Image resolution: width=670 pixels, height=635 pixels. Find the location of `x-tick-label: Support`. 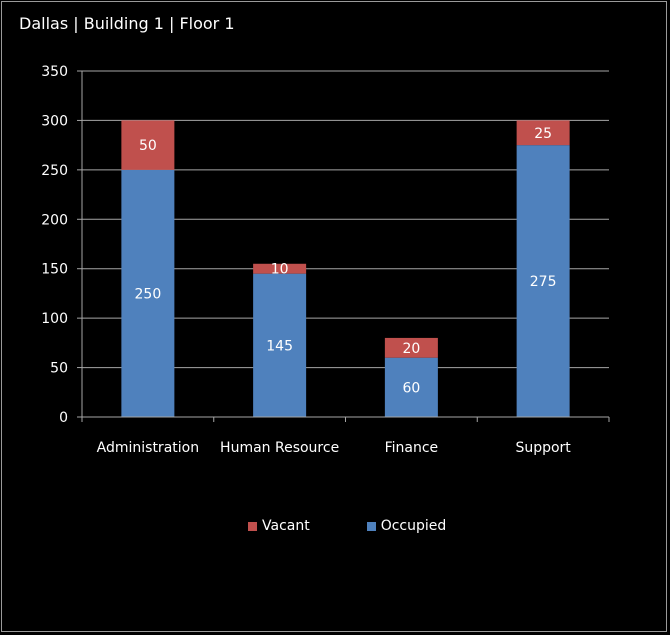

x-tick-label: Support is located at coordinates (543, 448).